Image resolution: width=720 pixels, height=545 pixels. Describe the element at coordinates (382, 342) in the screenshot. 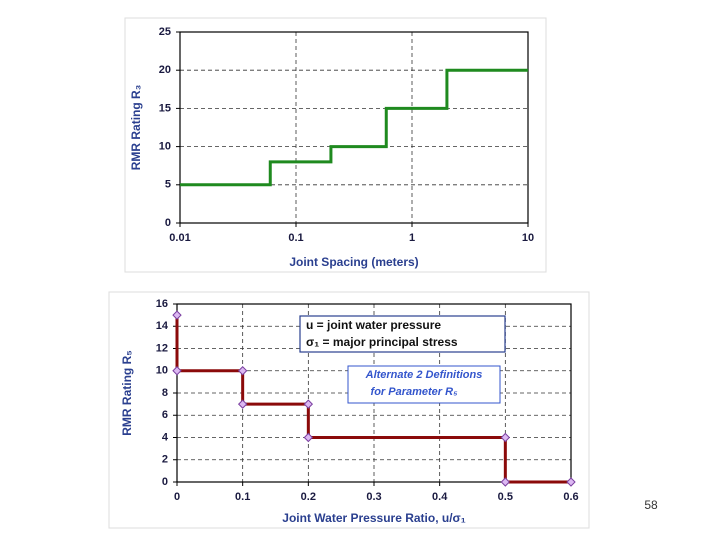

I see `annotation: σ₁ = major principal stress` at that location.